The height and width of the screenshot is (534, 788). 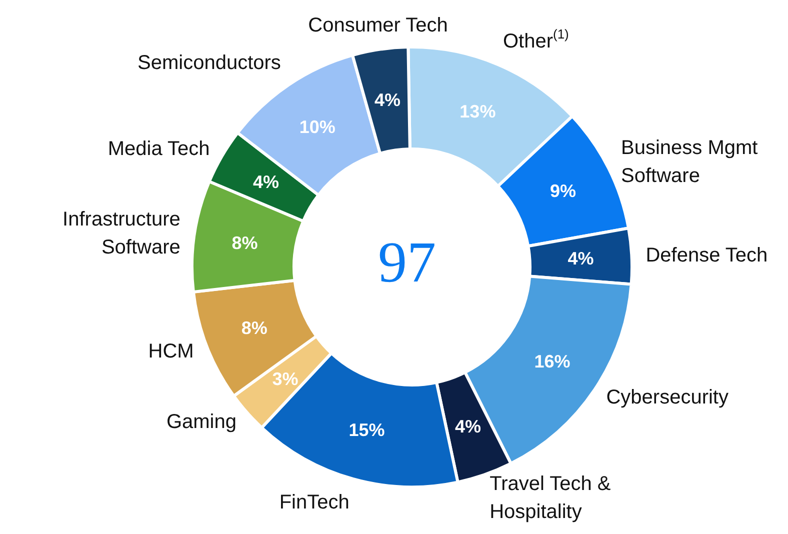 What do you see at coordinates (314, 502) in the screenshot?
I see `slice-label: FinTech` at bounding box center [314, 502].